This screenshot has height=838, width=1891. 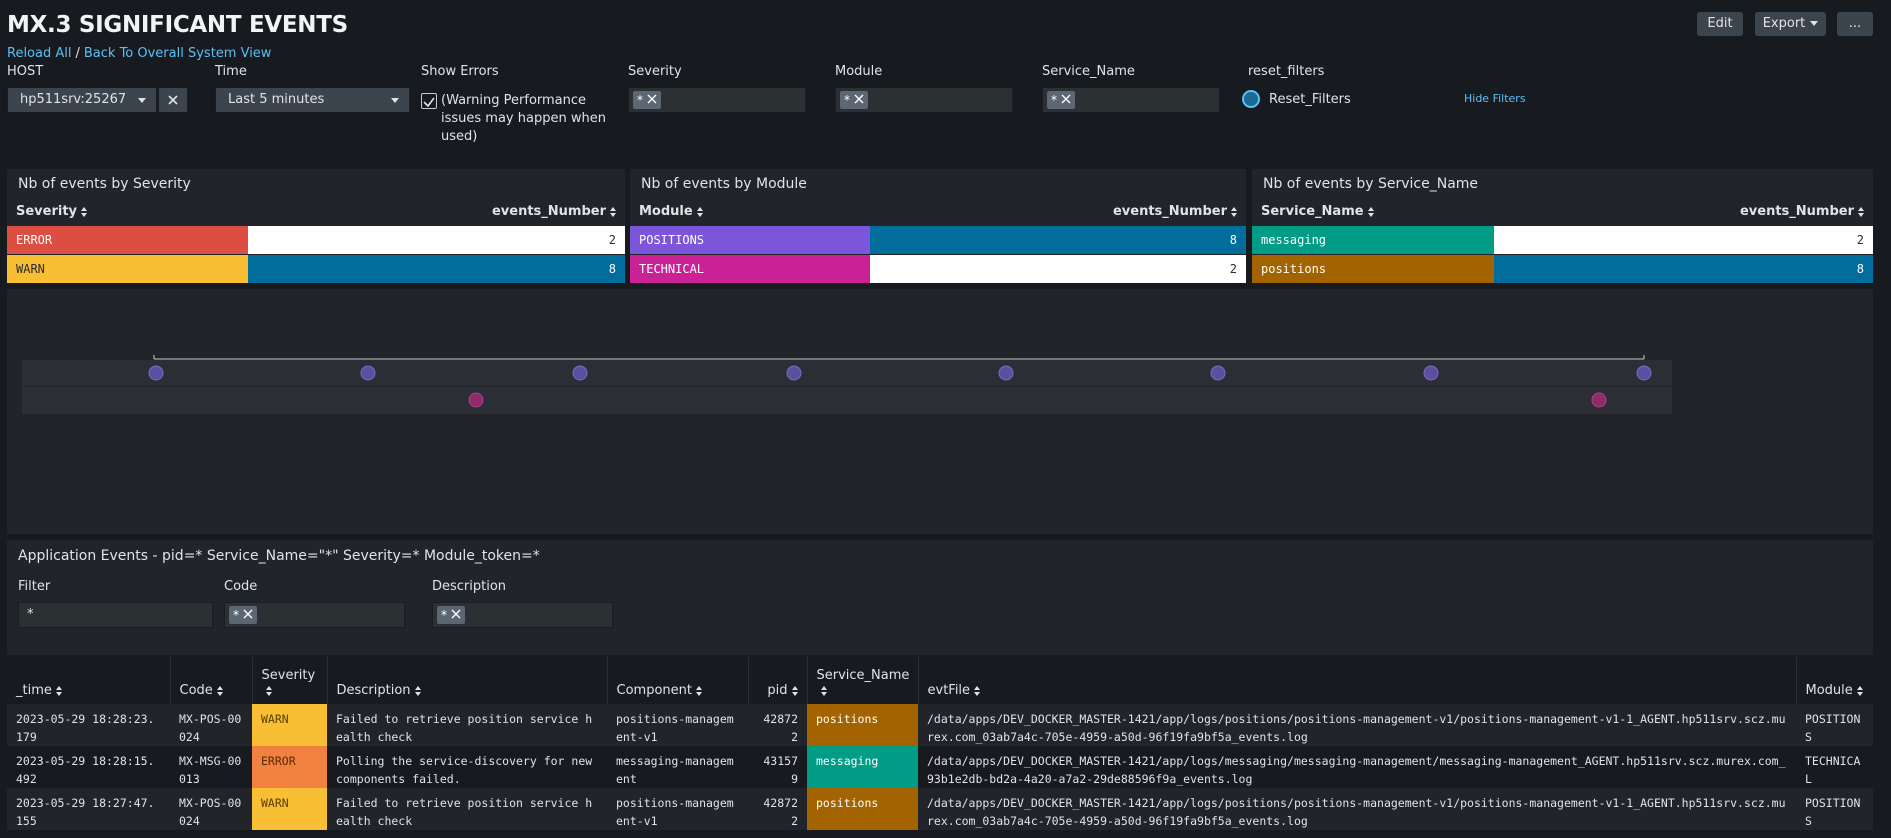 I want to click on column-name: Component, so click(x=654, y=690).